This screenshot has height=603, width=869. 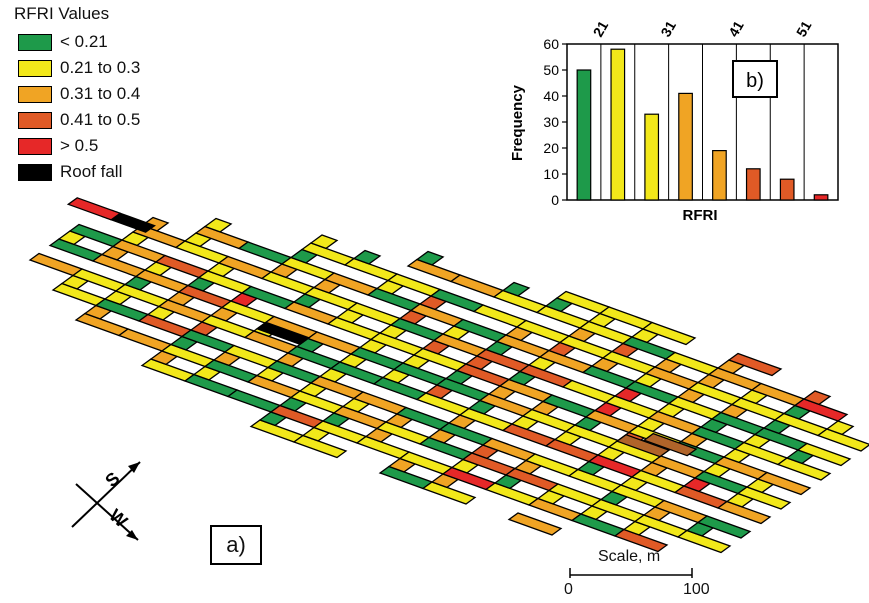 What do you see at coordinates (629, 556) in the screenshot?
I see `scale-title: Scale, m` at bounding box center [629, 556].